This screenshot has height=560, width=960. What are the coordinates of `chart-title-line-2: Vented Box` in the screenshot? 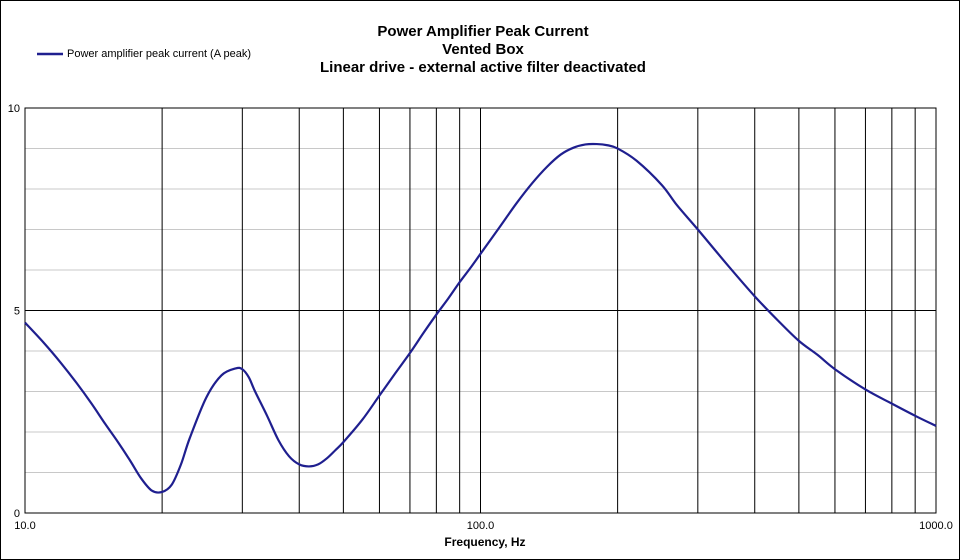 It's located at (483, 49).